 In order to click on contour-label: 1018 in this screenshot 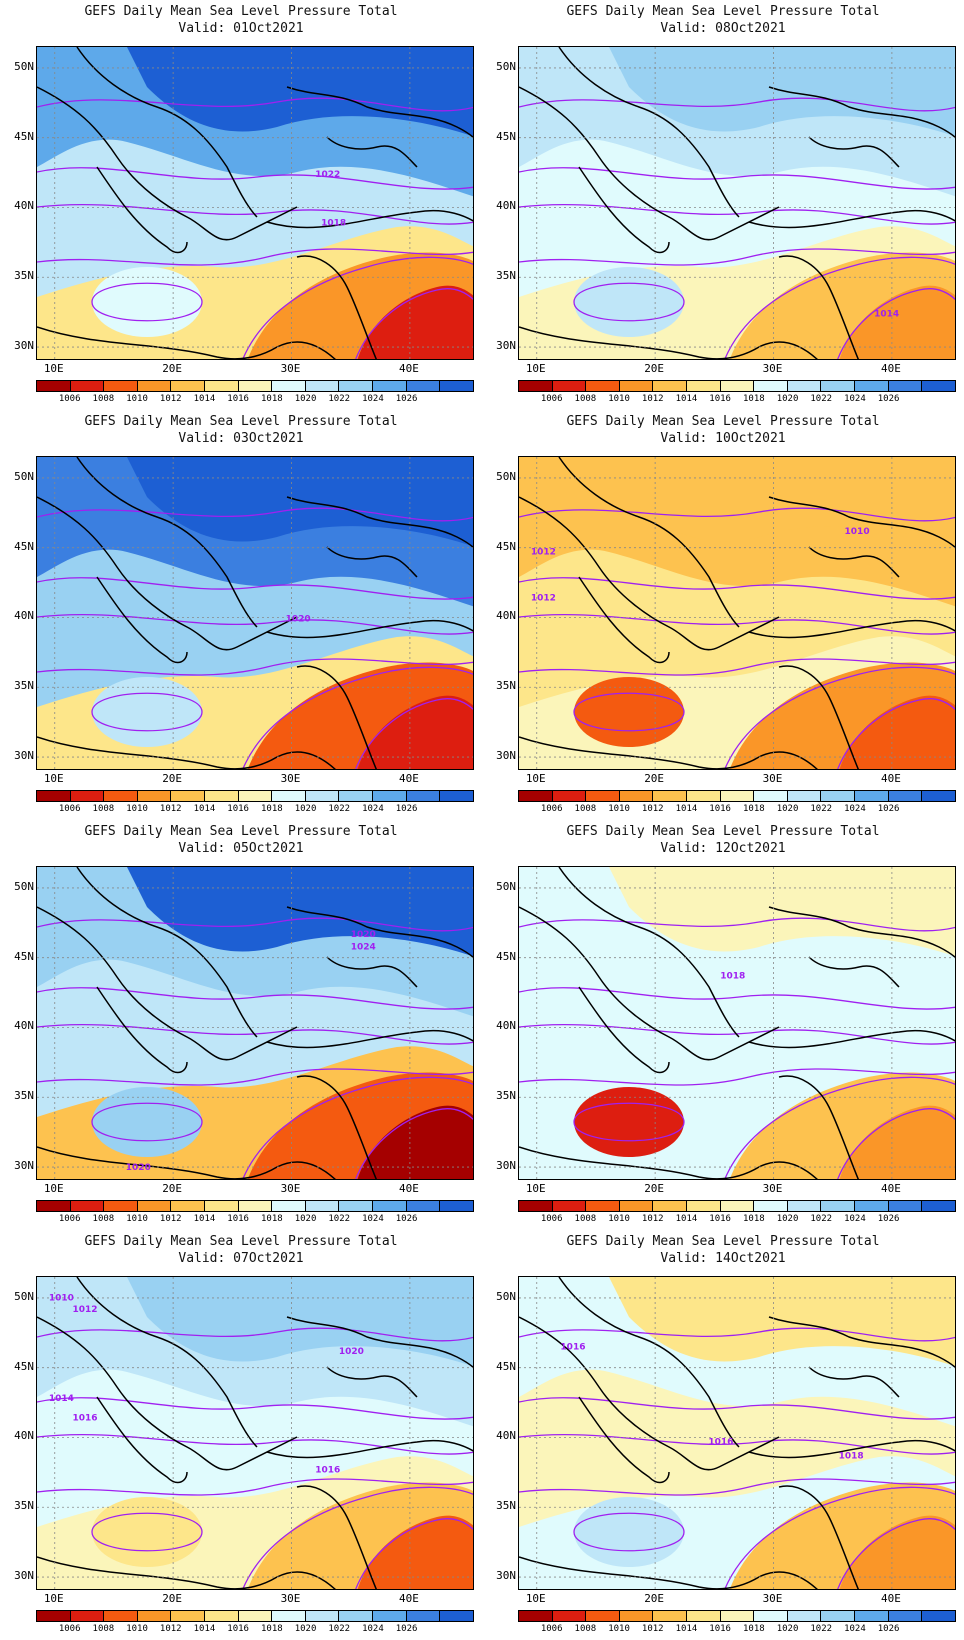, I will do `click(732, 977)`.